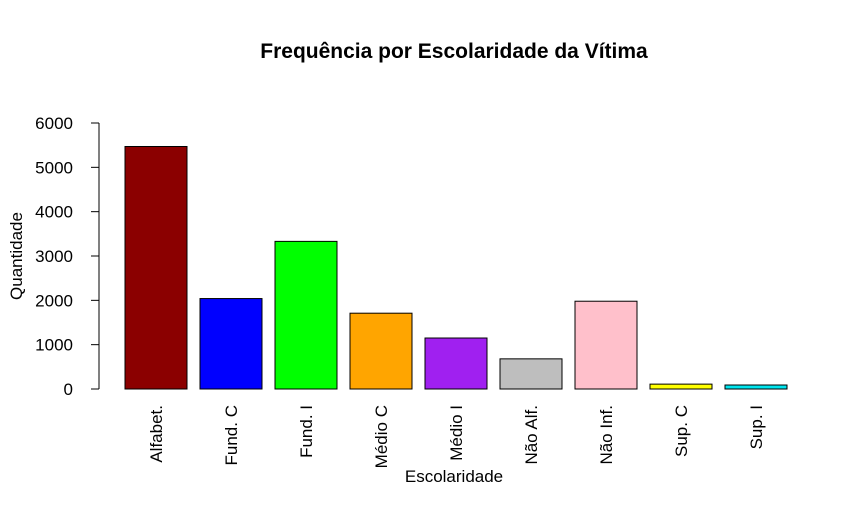 The height and width of the screenshot is (512, 862). I want to click on x-tick-label: Sup. I, so click(756, 427).